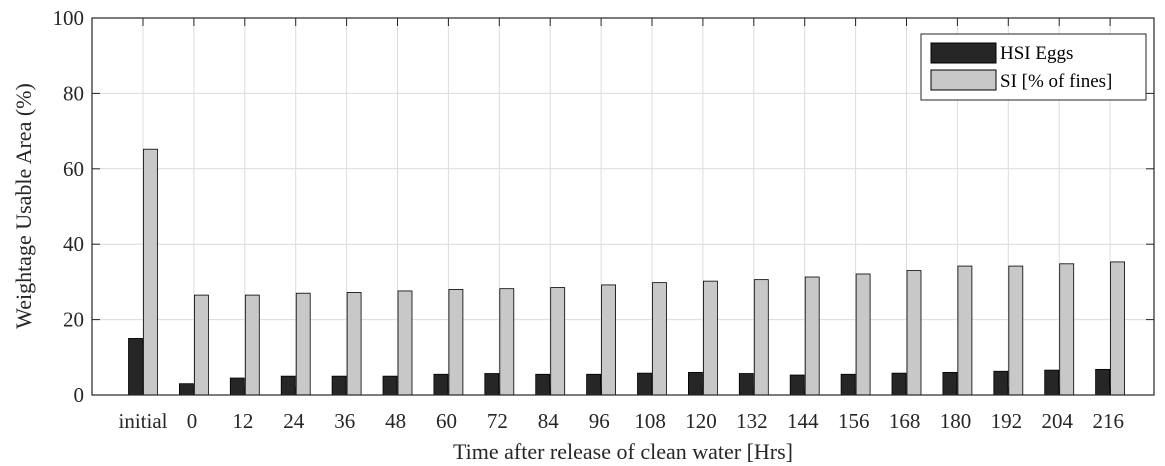 The width and height of the screenshot is (1165, 466). What do you see at coordinates (395, 421) in the screenshot?
I see `x-tick-label: 48` at bounding box center [395, 421].